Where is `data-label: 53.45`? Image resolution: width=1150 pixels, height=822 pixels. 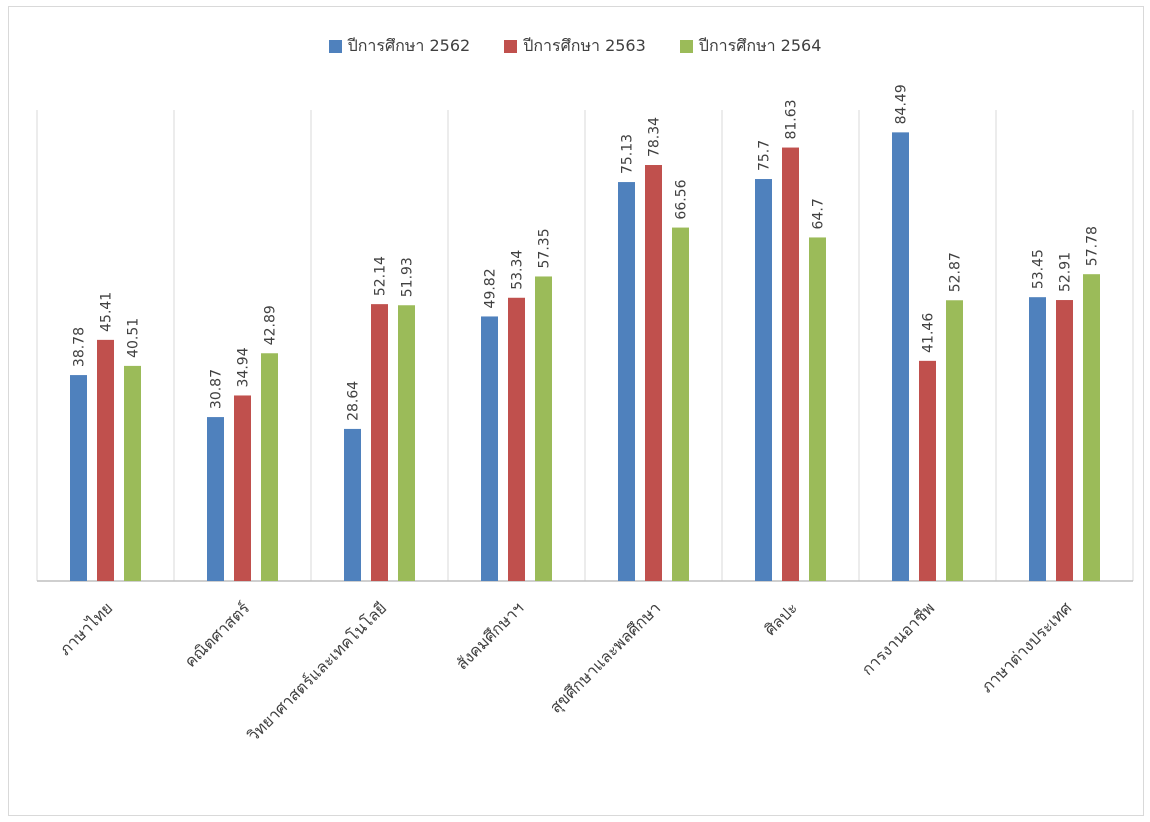 data-label: 53.45 is located at coordinates (1039, 269).